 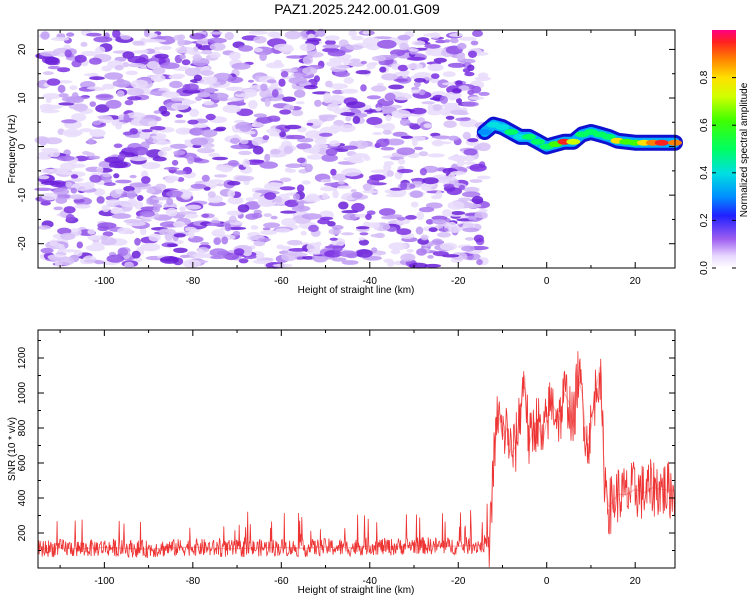 I want to click on y-tick-label: -10, so click(x=22, y=194).